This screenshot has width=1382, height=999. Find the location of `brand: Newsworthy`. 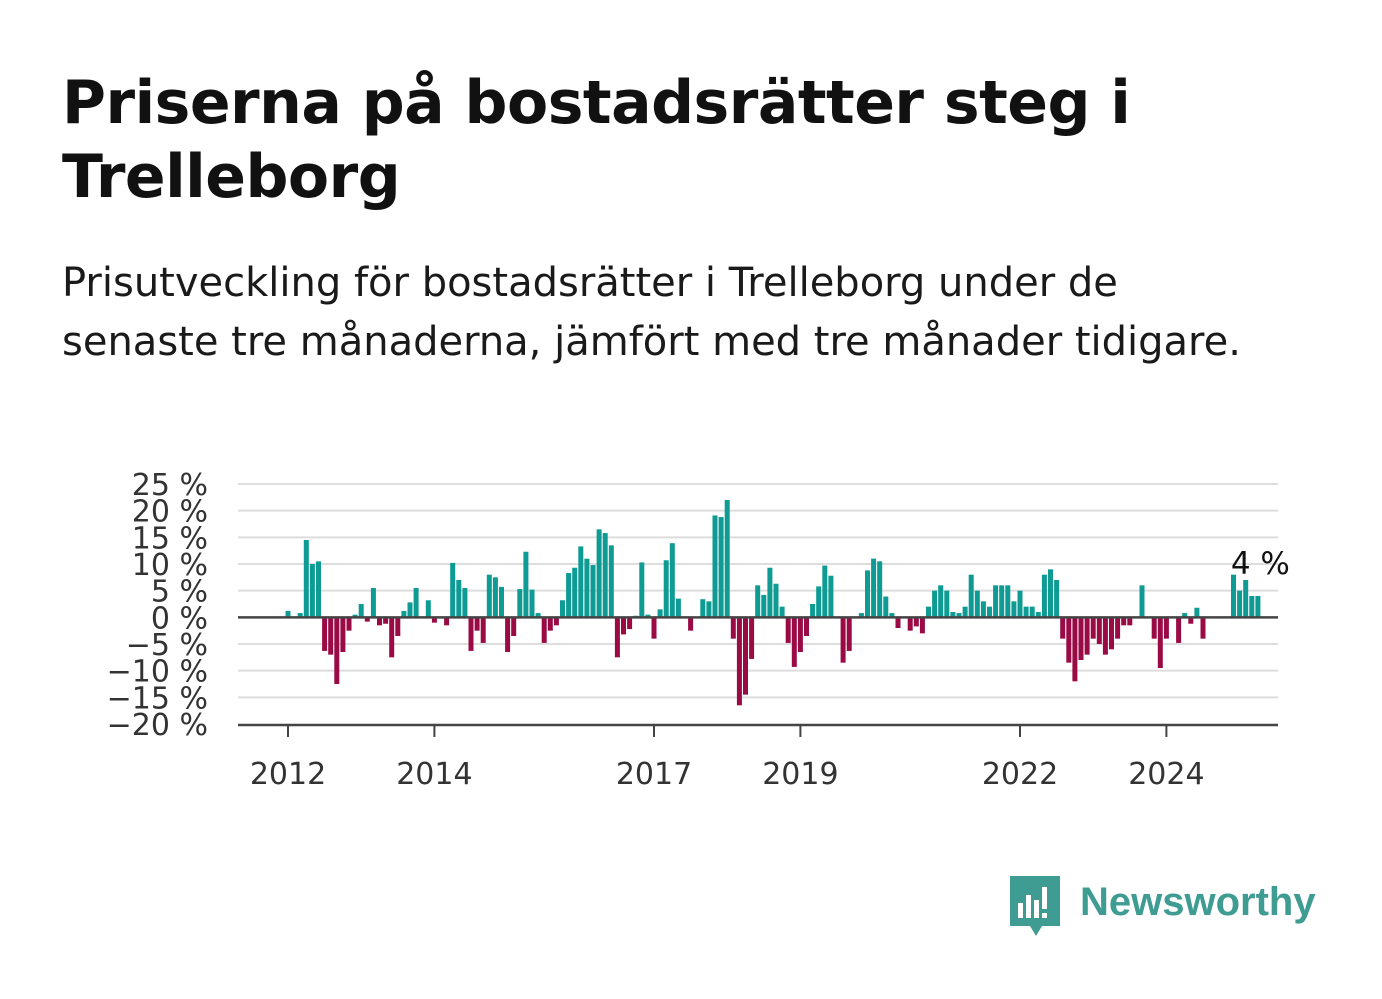

brand: Newsworthy is located at coordinates (1170, 908).